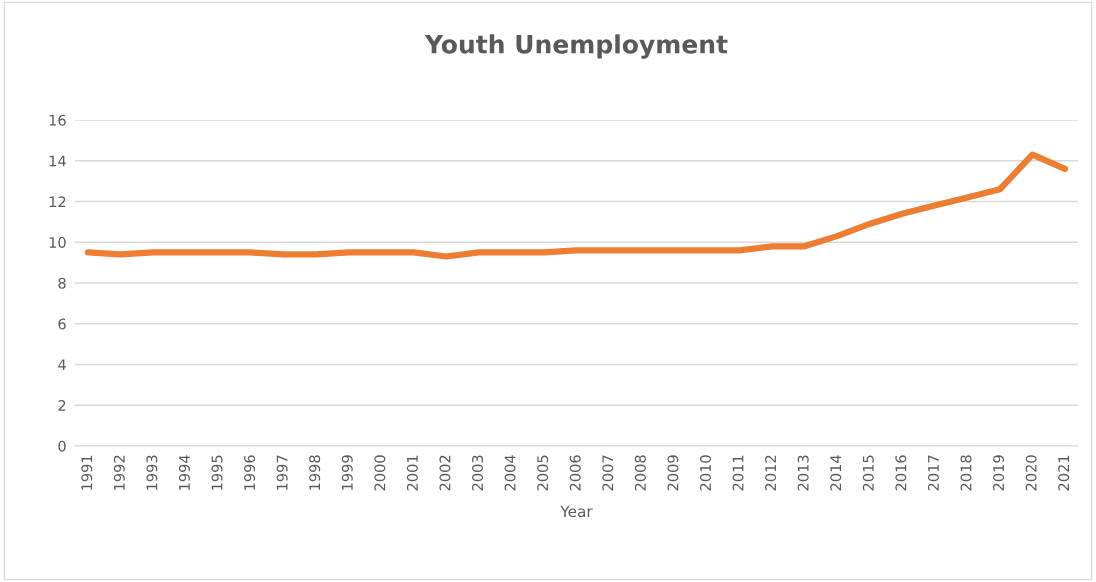 This screenshot has height=582, width=1096. What do you see at coordinates (478, 473) in the screenshot?
I see `x-tick-label: 2003` at bounding box center [478, 473].